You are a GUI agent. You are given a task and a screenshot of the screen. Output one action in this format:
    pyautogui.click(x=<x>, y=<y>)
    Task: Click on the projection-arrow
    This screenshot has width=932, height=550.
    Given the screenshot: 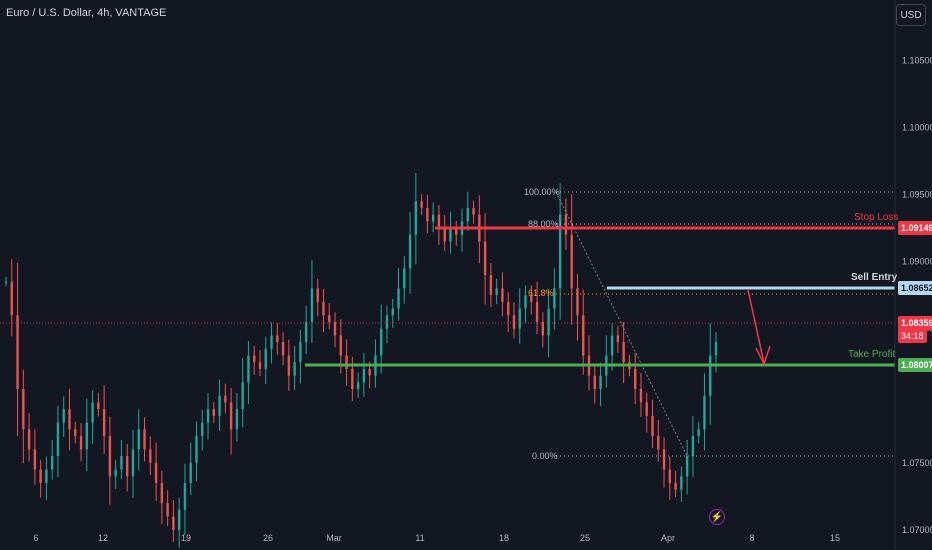 What is the action you would take?
    pyautogui.click(x=756, y=326)
    